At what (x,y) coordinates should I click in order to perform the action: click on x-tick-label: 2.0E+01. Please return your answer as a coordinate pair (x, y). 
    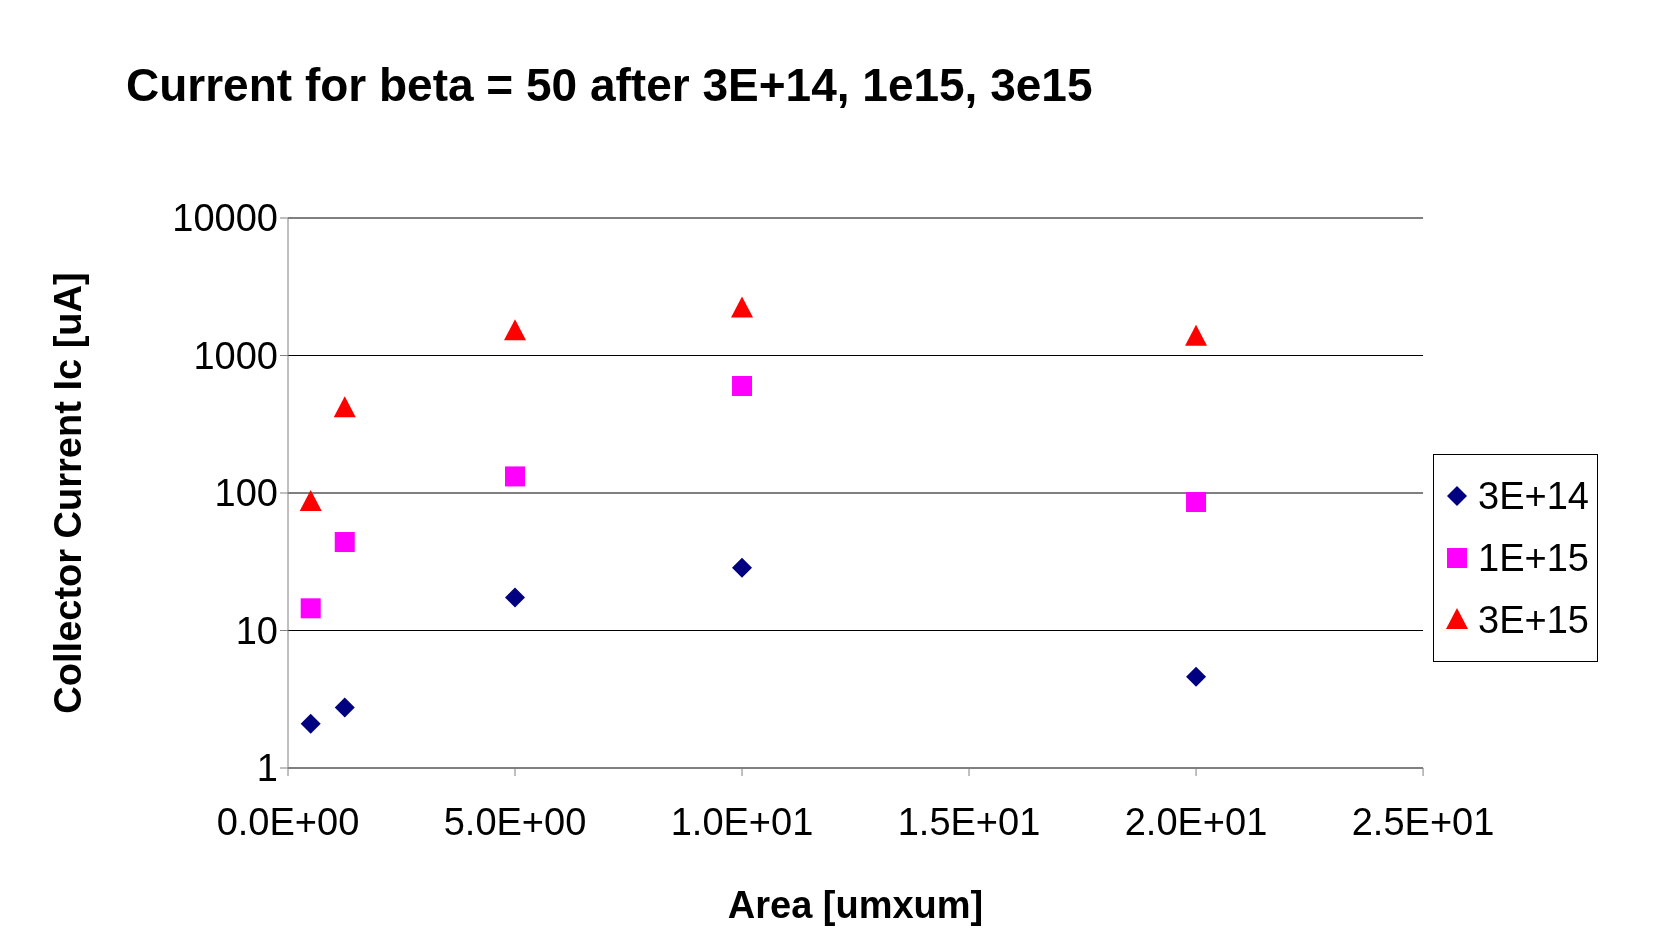
    Looking at the image, I should click on (1196, 821).